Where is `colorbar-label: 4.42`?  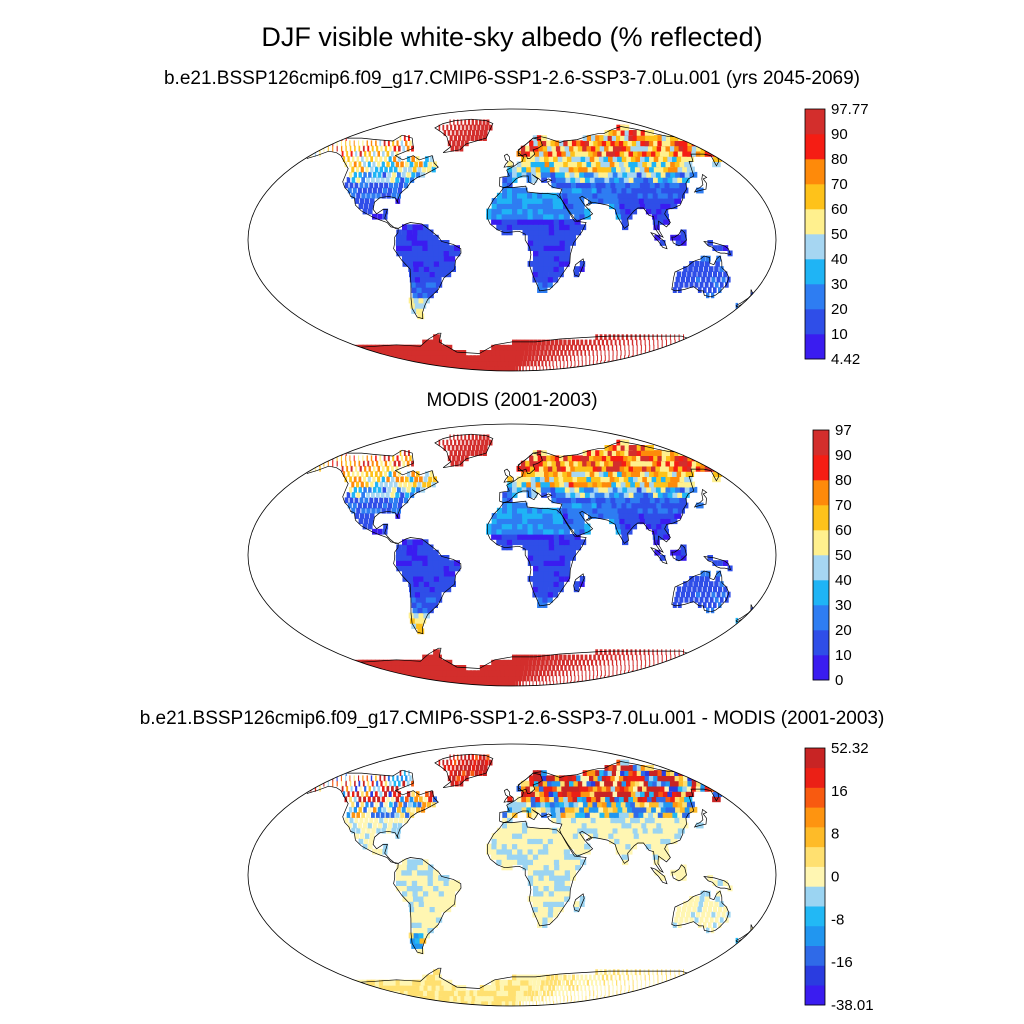
colorbar-label: 4.42 is located at coordinates (845, 359).